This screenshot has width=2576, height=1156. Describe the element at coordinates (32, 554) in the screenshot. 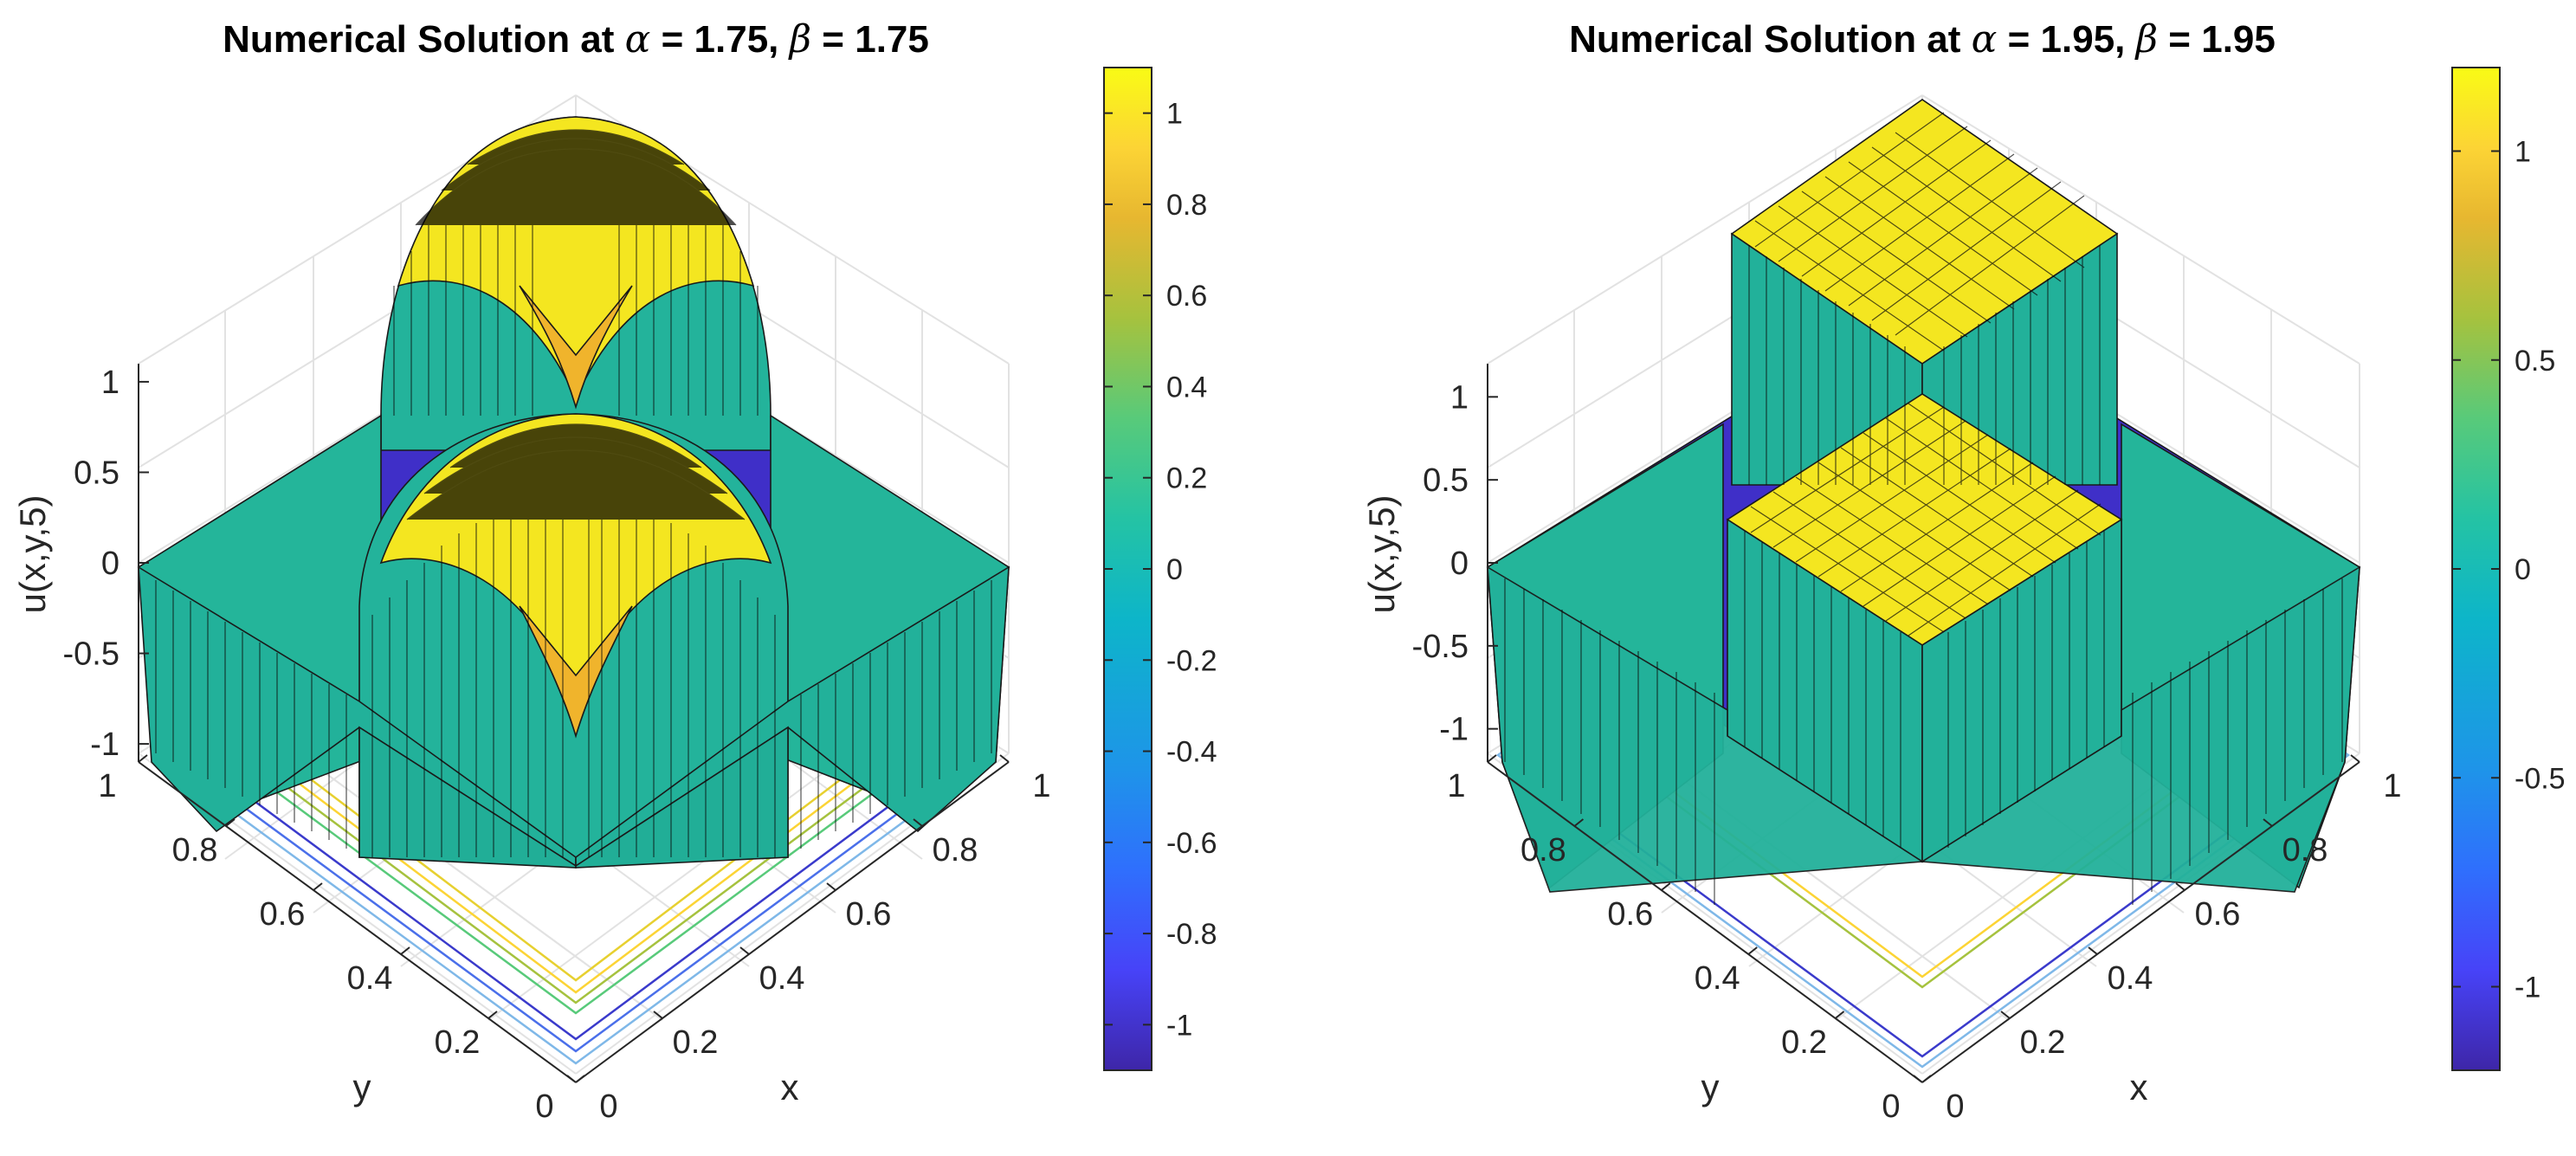

I see `left-z-label: u(x,y,5)` at that location.